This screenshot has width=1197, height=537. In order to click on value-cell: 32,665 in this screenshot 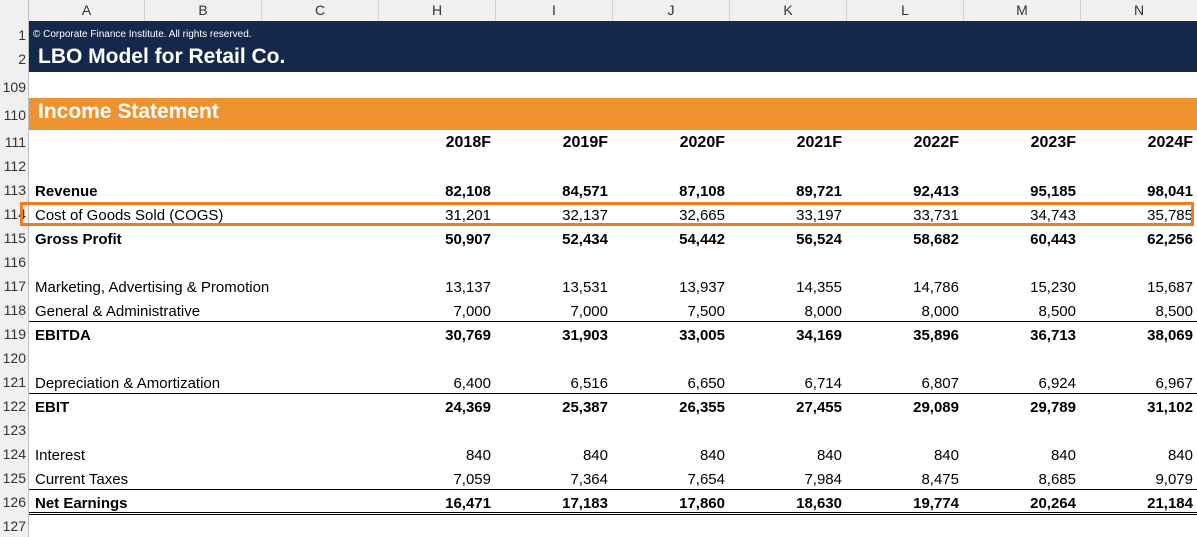, I will do `click(702, 215)`.